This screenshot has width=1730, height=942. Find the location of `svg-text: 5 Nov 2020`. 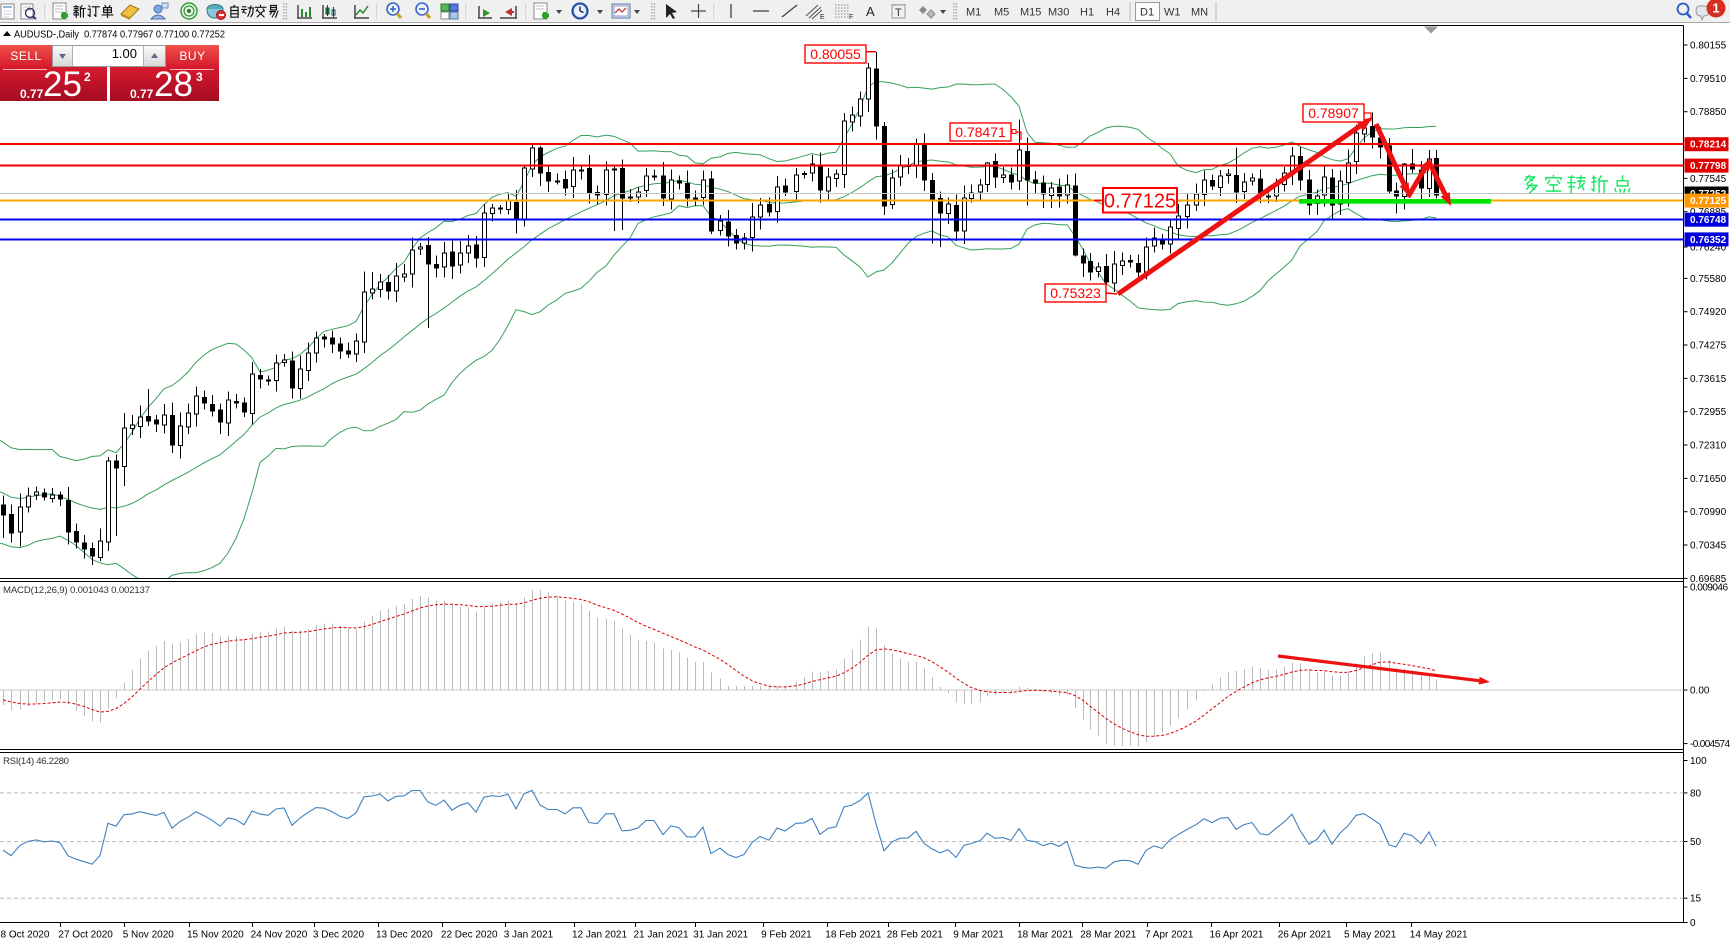

svg-text: 5 Nov 2020 is located at coordinates (149, 935).